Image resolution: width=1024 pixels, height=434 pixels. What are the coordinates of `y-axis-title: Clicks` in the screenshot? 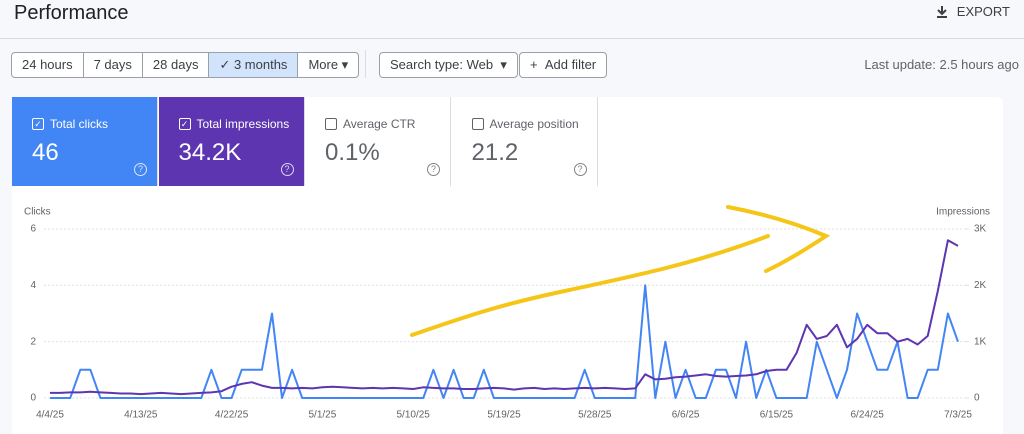 It's located at (37, 212).